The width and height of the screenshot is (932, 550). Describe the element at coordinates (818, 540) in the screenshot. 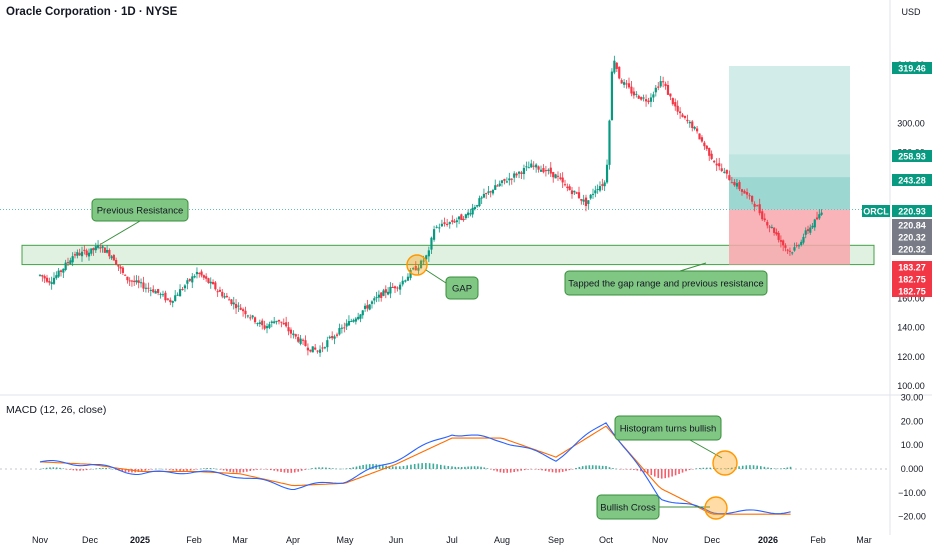

I see `x-tick-label: Feb` at that location.